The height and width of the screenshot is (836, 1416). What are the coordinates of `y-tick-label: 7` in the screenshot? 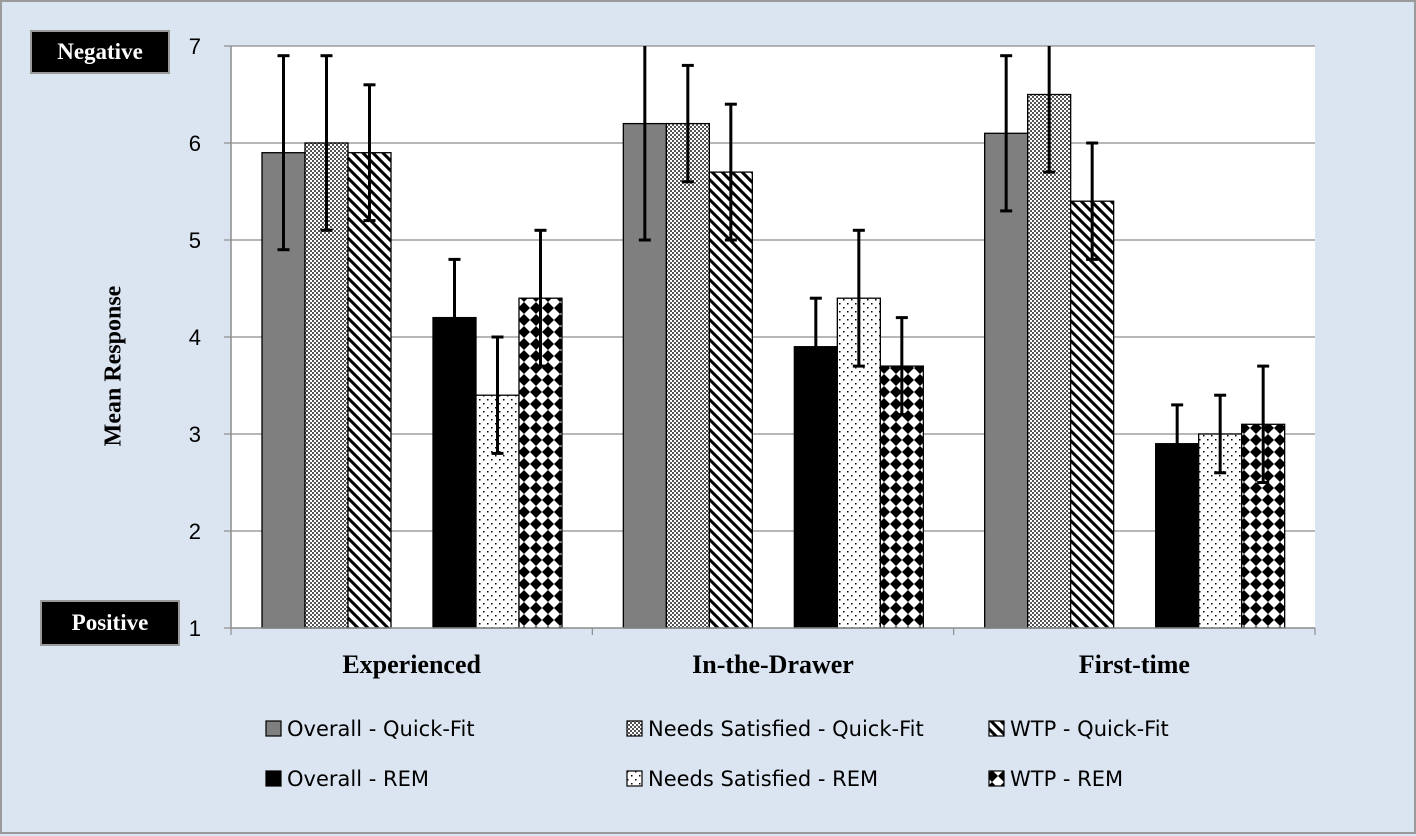 It's located at (195, 46).